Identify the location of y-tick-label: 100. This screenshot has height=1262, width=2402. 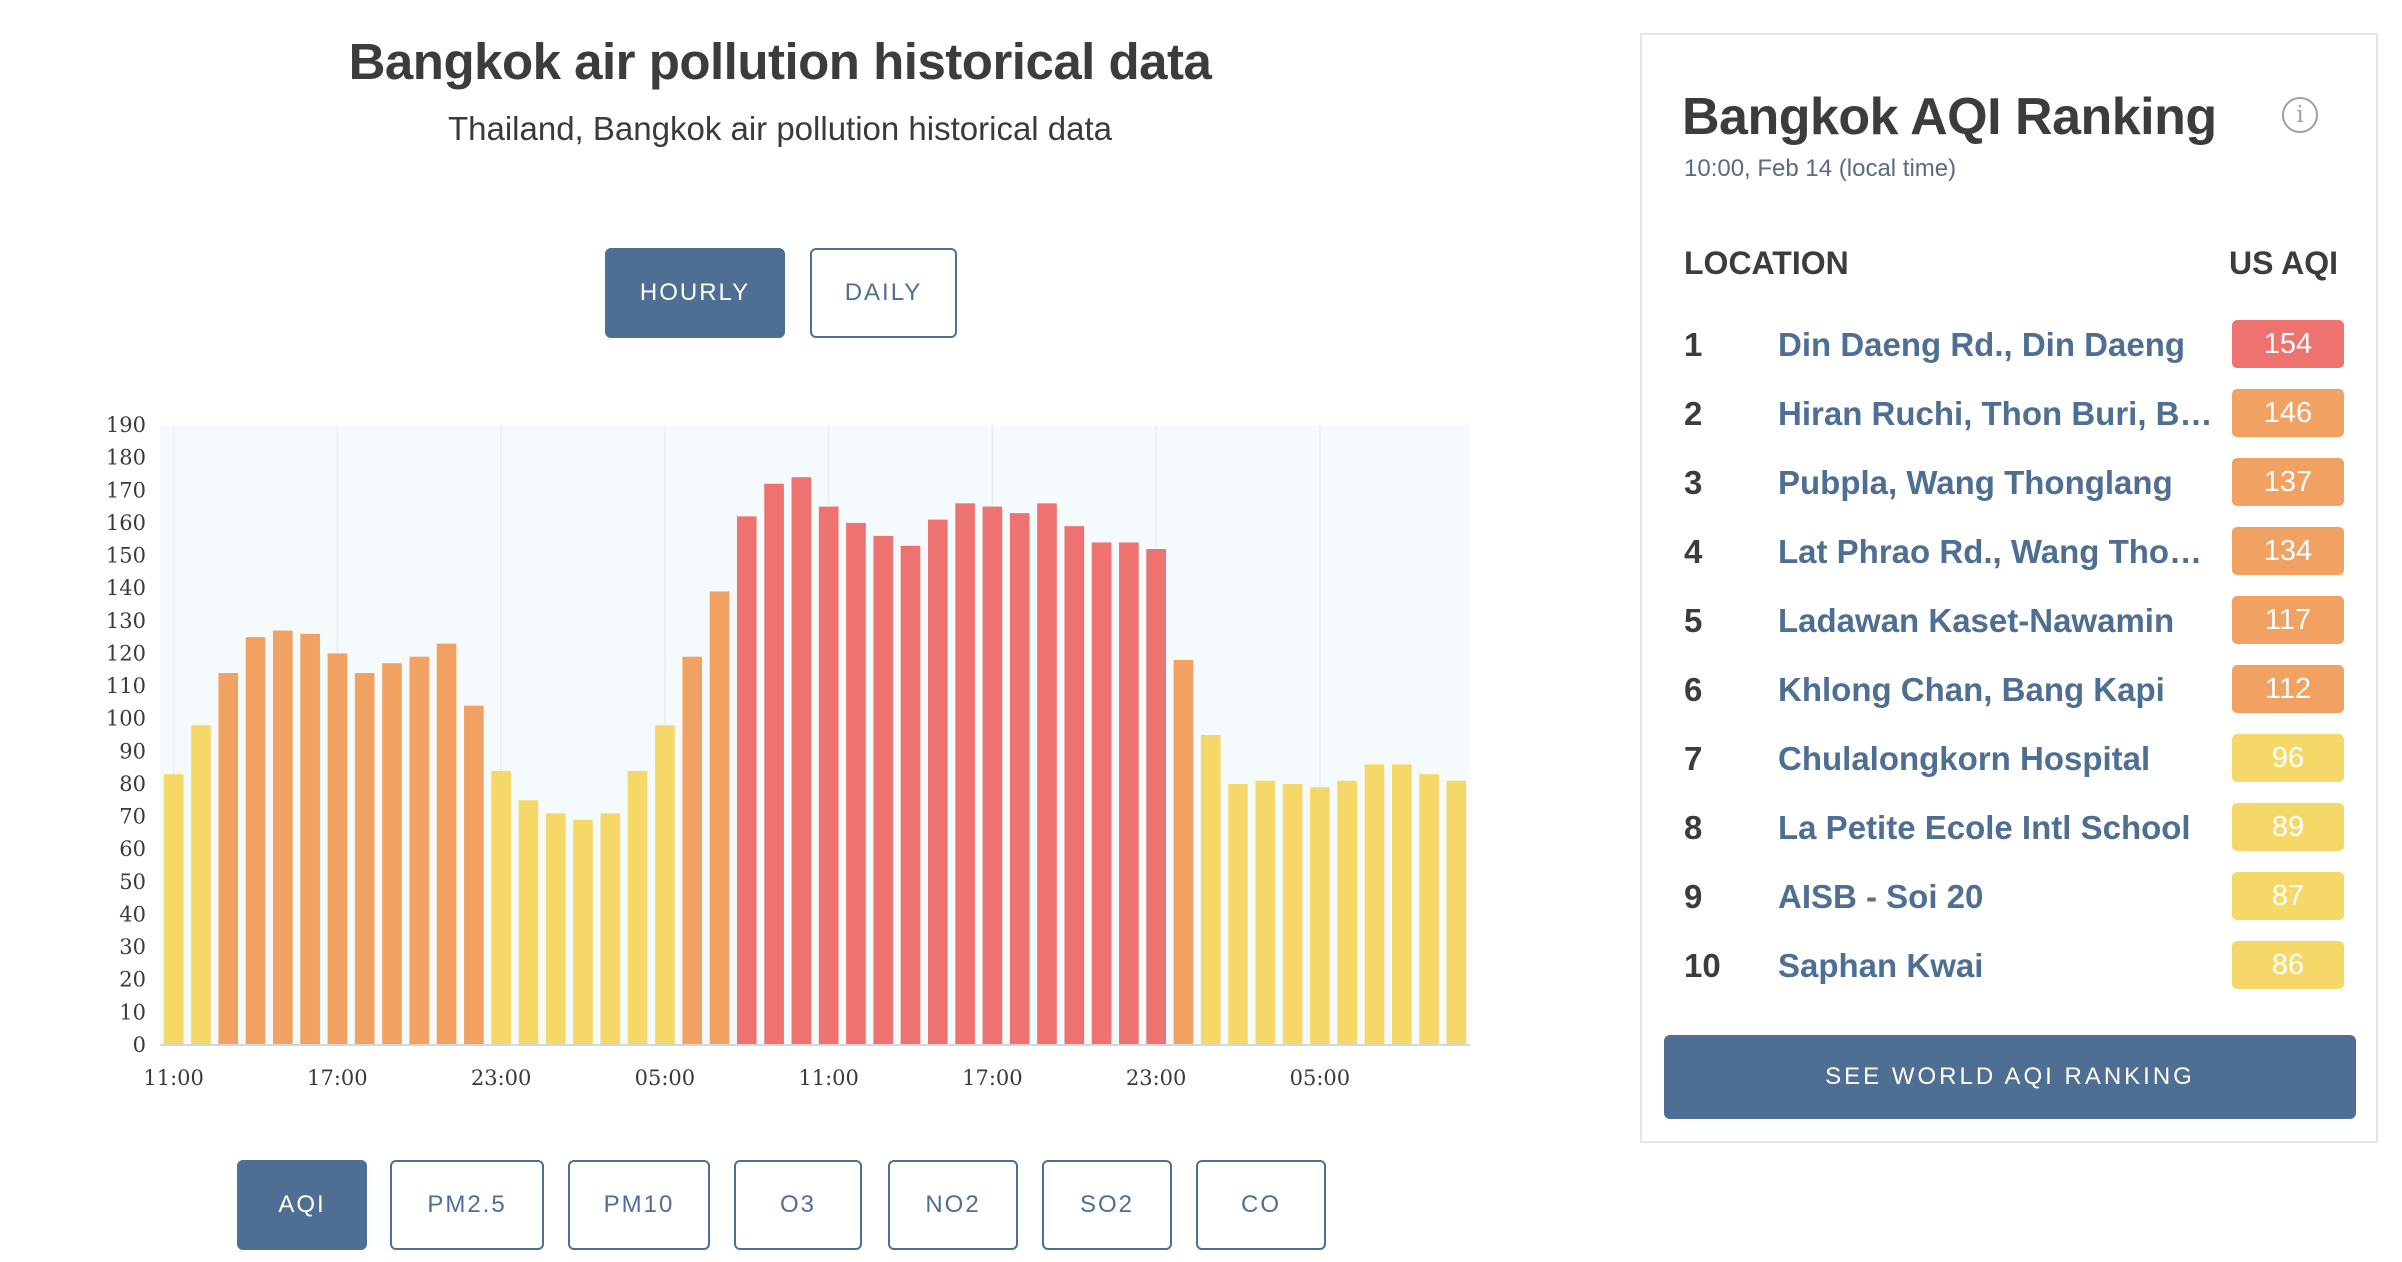
(126, 719).